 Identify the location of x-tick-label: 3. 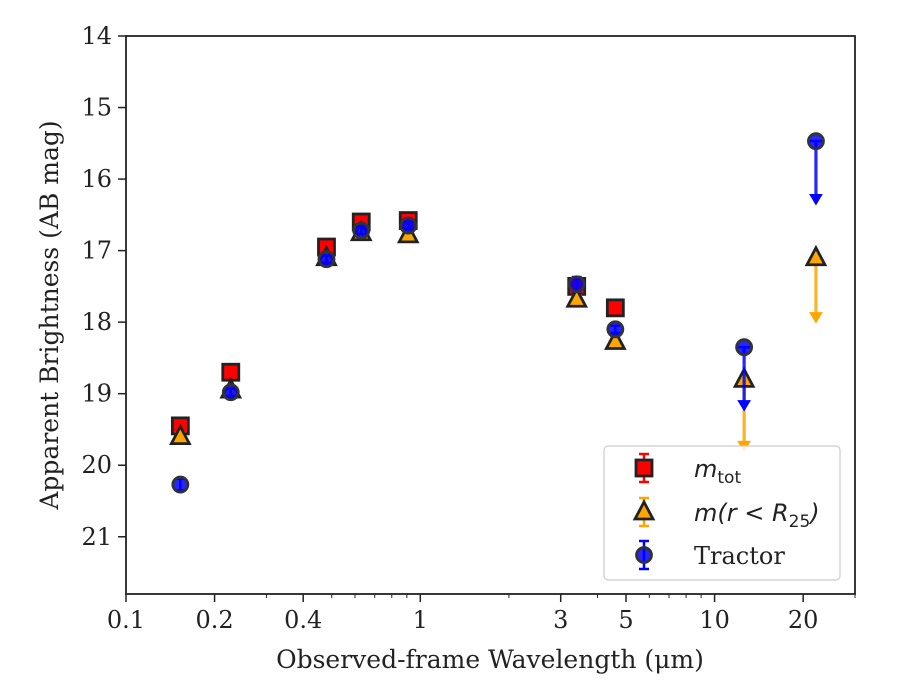
(560, 620).